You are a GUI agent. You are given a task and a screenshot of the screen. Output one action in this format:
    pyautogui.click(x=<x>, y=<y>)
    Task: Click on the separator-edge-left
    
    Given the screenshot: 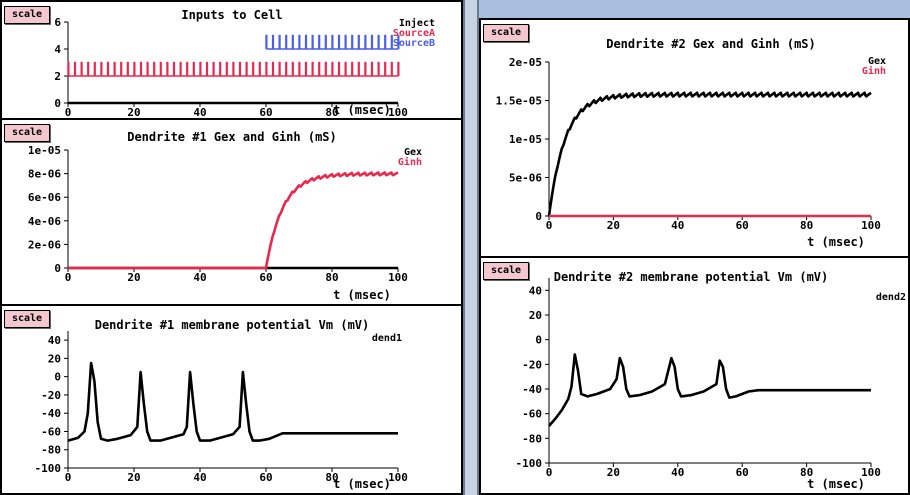 What is the action you would take?
    pyautogui.click(x=464, y=247)
    